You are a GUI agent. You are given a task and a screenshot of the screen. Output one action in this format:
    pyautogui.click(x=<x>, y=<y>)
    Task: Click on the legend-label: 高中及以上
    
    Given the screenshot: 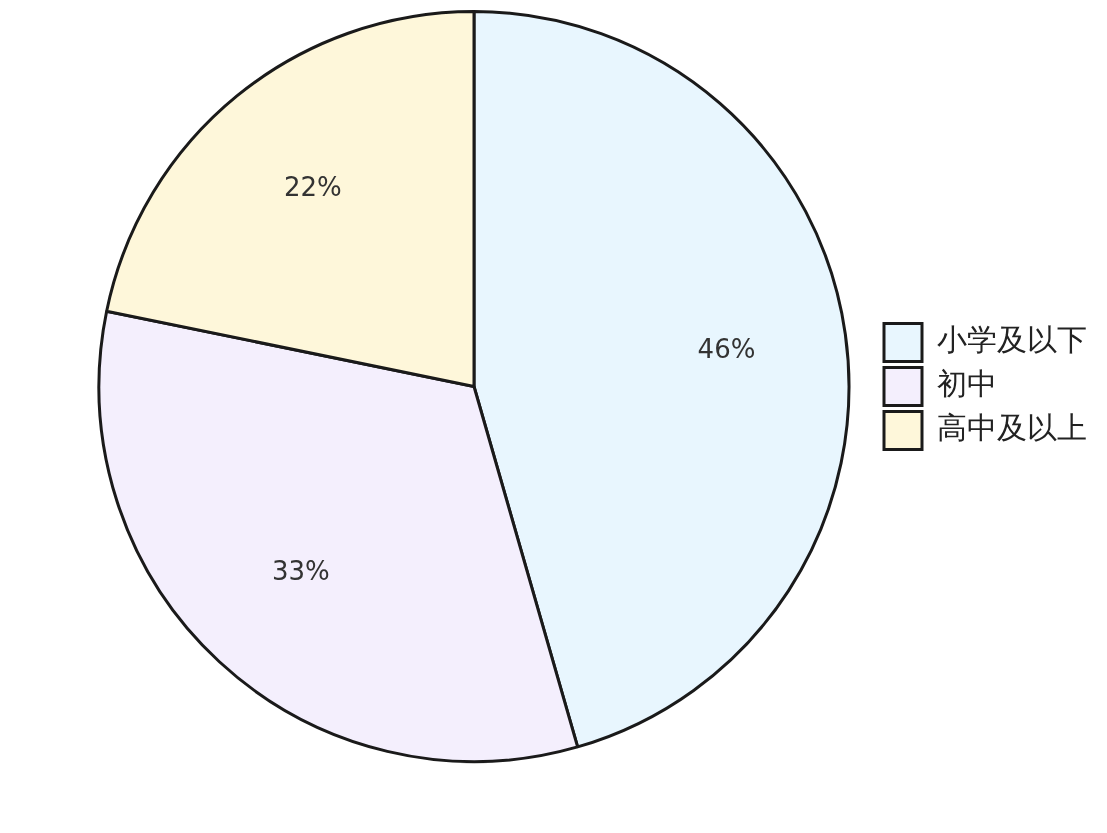 What is the action you would take?
    pyautogui.click(x=1012, y=428)
    